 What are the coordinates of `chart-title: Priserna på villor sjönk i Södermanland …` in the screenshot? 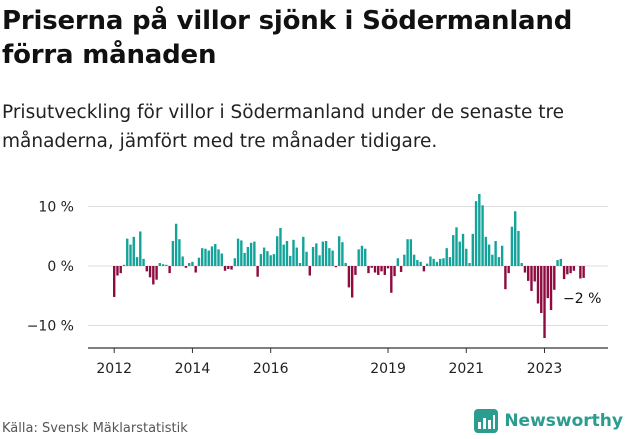 It's located at (287, 38).